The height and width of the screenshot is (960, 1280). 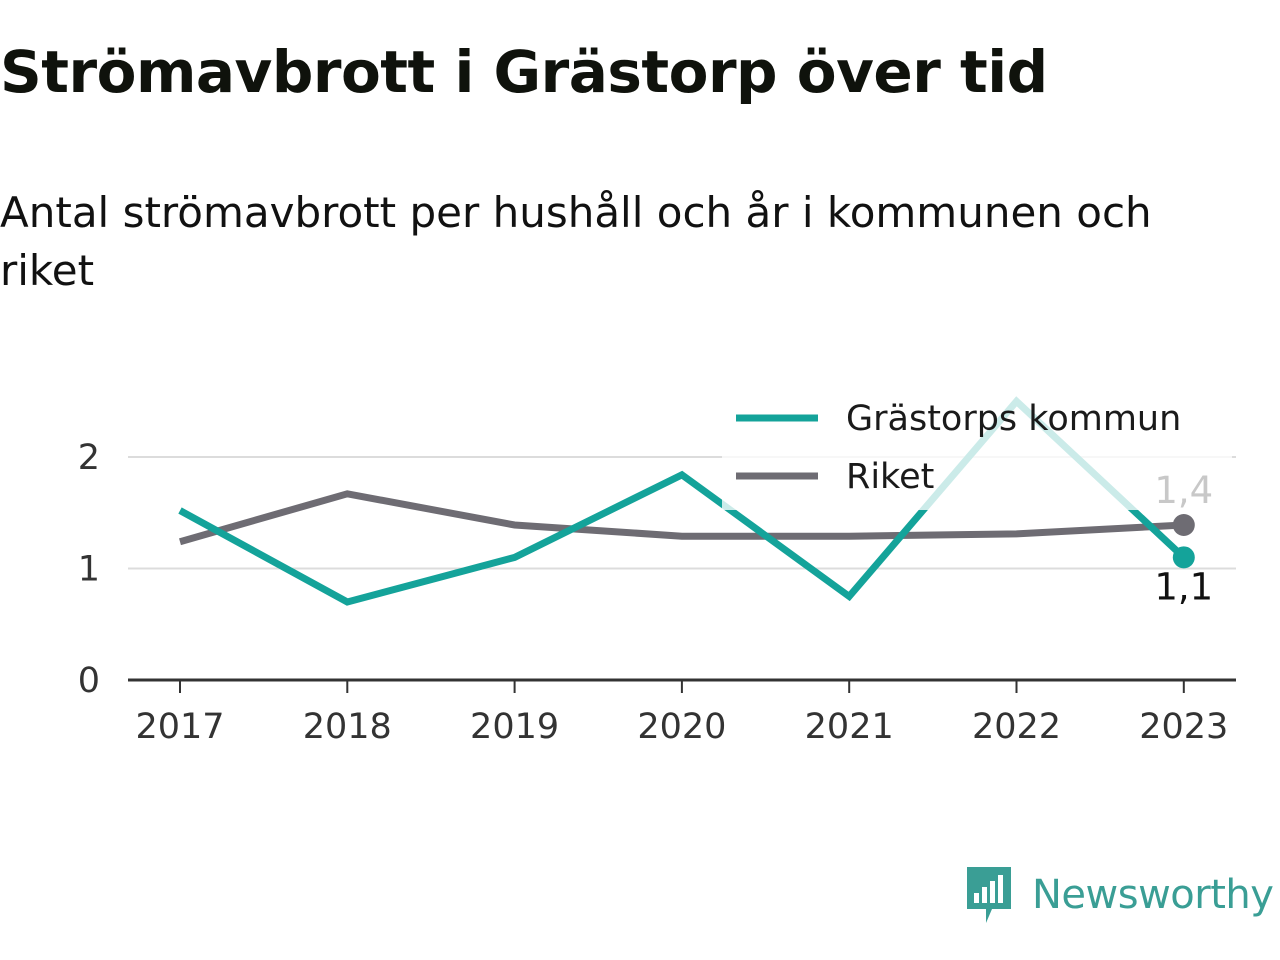 I want to click on chart-title: Strömavbrott i Grästorp över tid, so click(x=524, y=72).